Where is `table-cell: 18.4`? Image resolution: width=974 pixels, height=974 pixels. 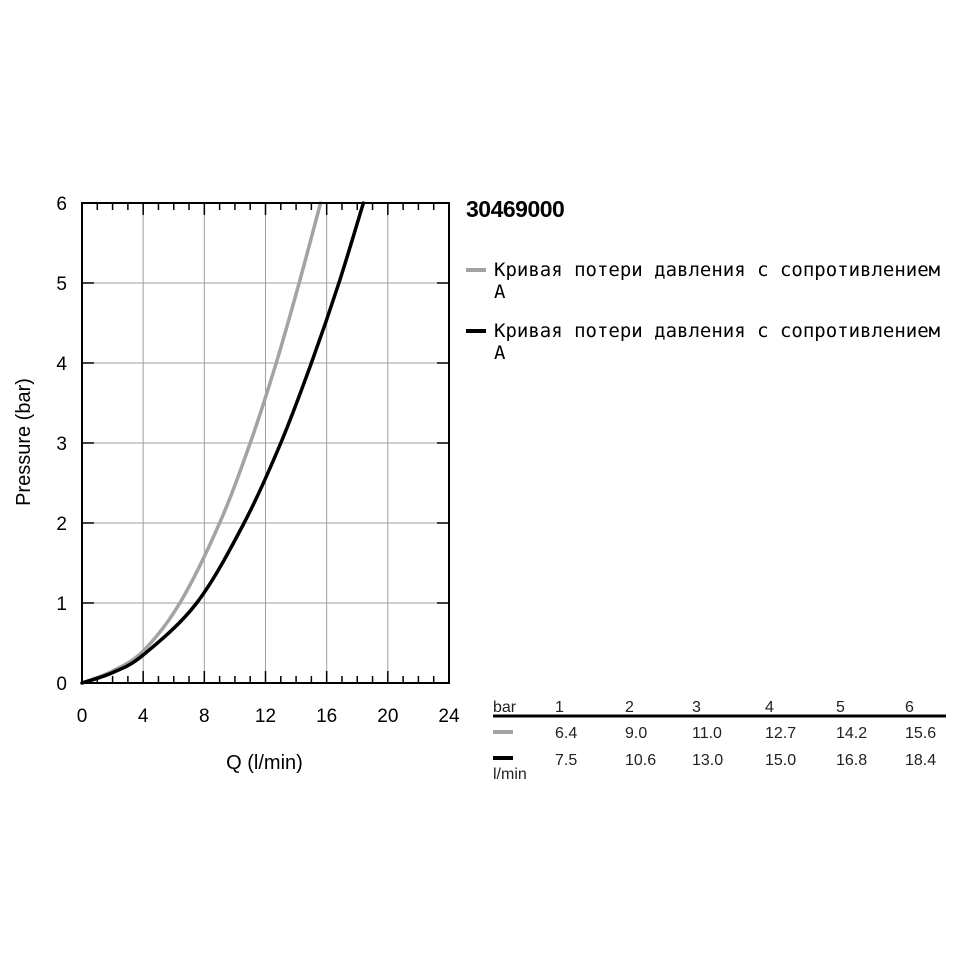 table-cell: 18.4 is located at coordinates (920, 760).